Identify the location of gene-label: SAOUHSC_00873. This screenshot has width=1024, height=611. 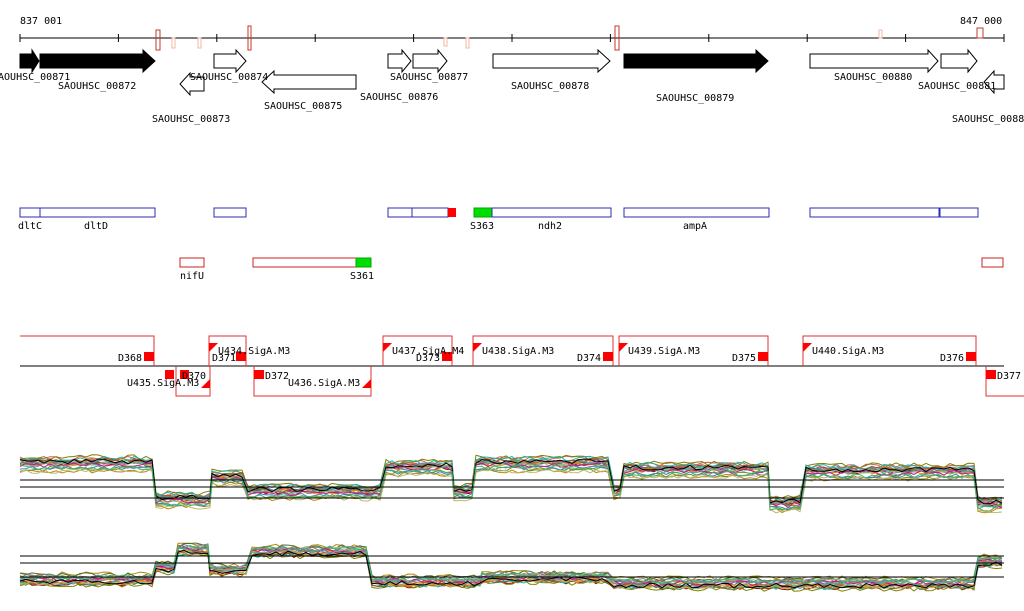
(191, 119).